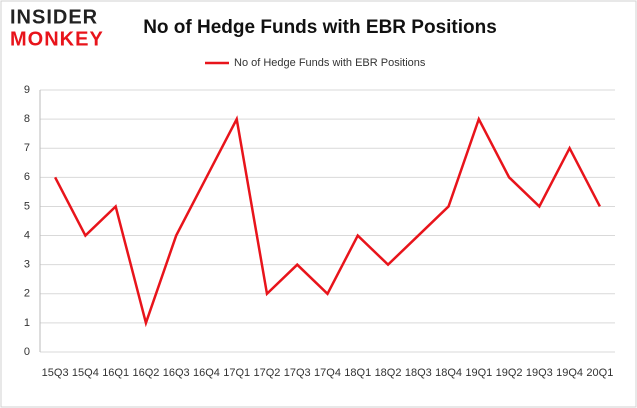 The image size is (637, 408). I want to click on logo-line2: MONKEY, so click(57, 39).